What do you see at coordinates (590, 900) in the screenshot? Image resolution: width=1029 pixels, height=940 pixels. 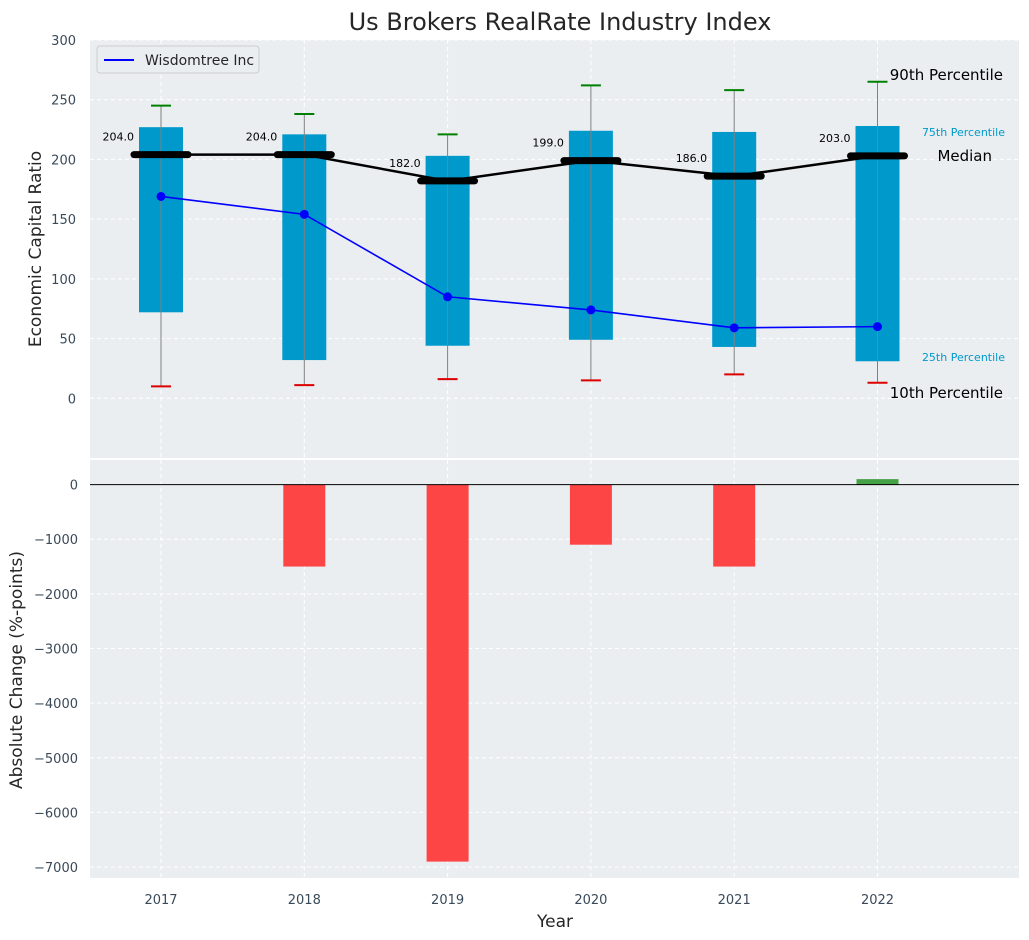 I see `x-tick-label: 2020` at bounding box center [590, 900].